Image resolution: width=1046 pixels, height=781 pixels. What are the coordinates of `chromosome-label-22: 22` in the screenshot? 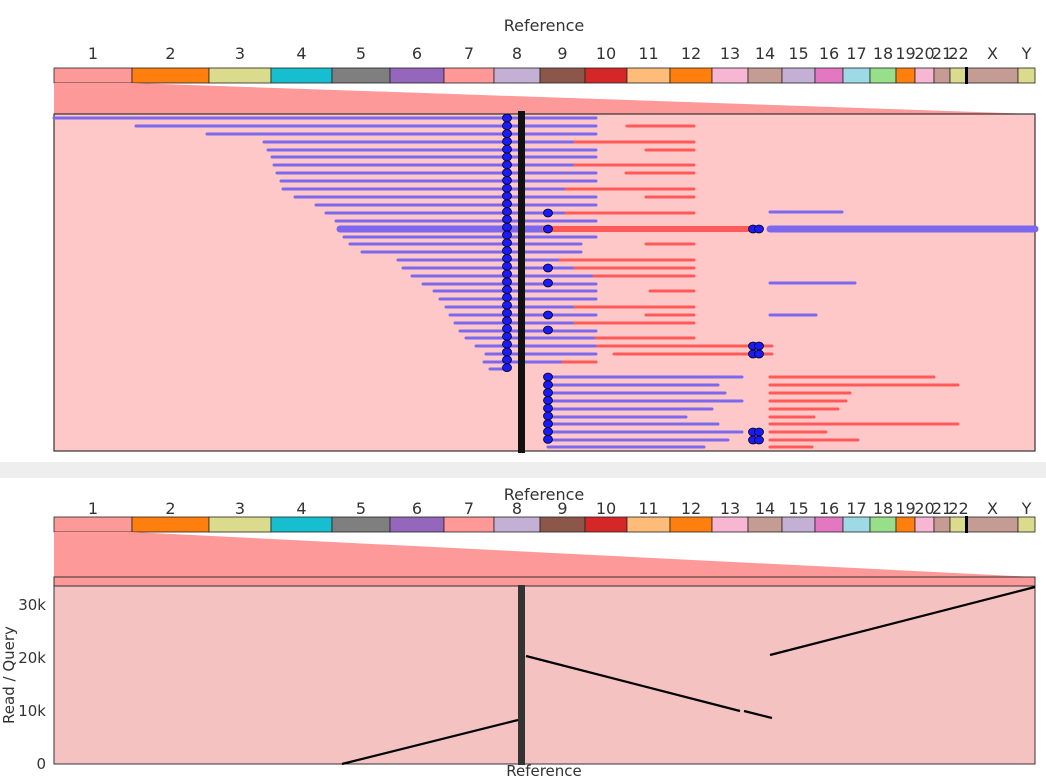 It's located at (958, 508).